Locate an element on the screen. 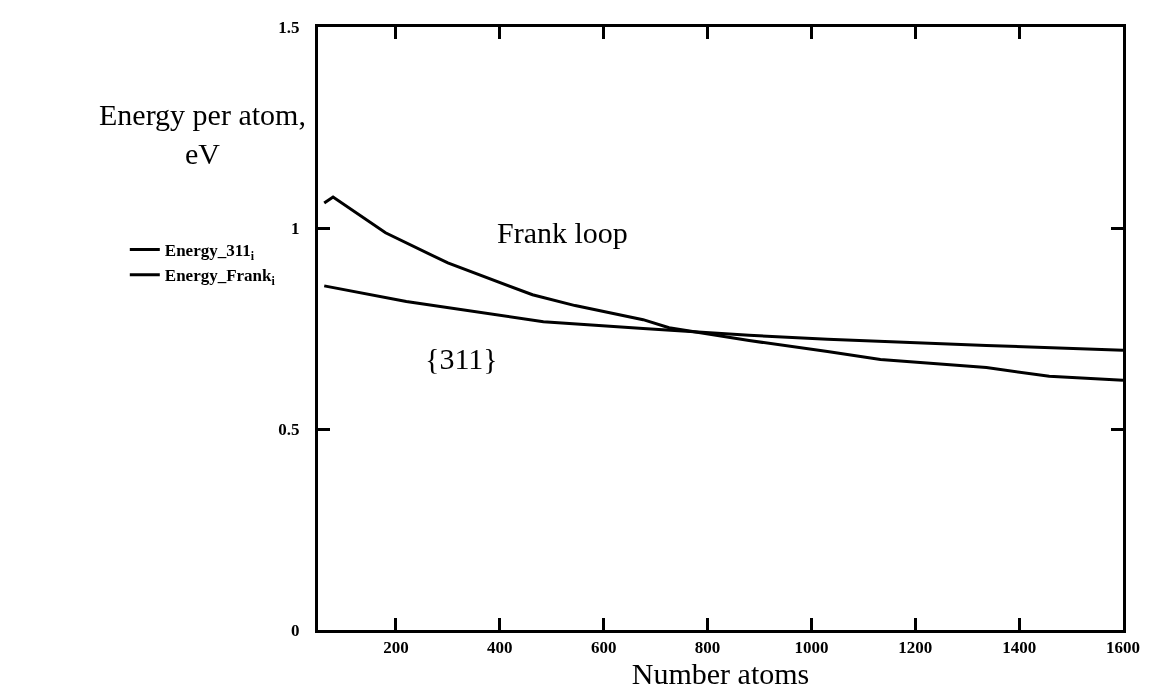 The height and width of the screenshot is (698, 1153). legend-label: Energy_Frank$_{i}$ is located at coordinates (220, 277).